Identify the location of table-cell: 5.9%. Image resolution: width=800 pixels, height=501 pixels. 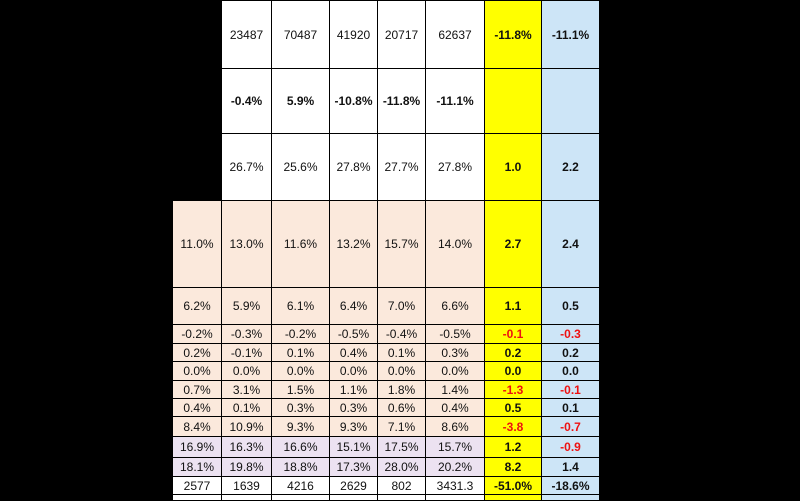
(300, 101).